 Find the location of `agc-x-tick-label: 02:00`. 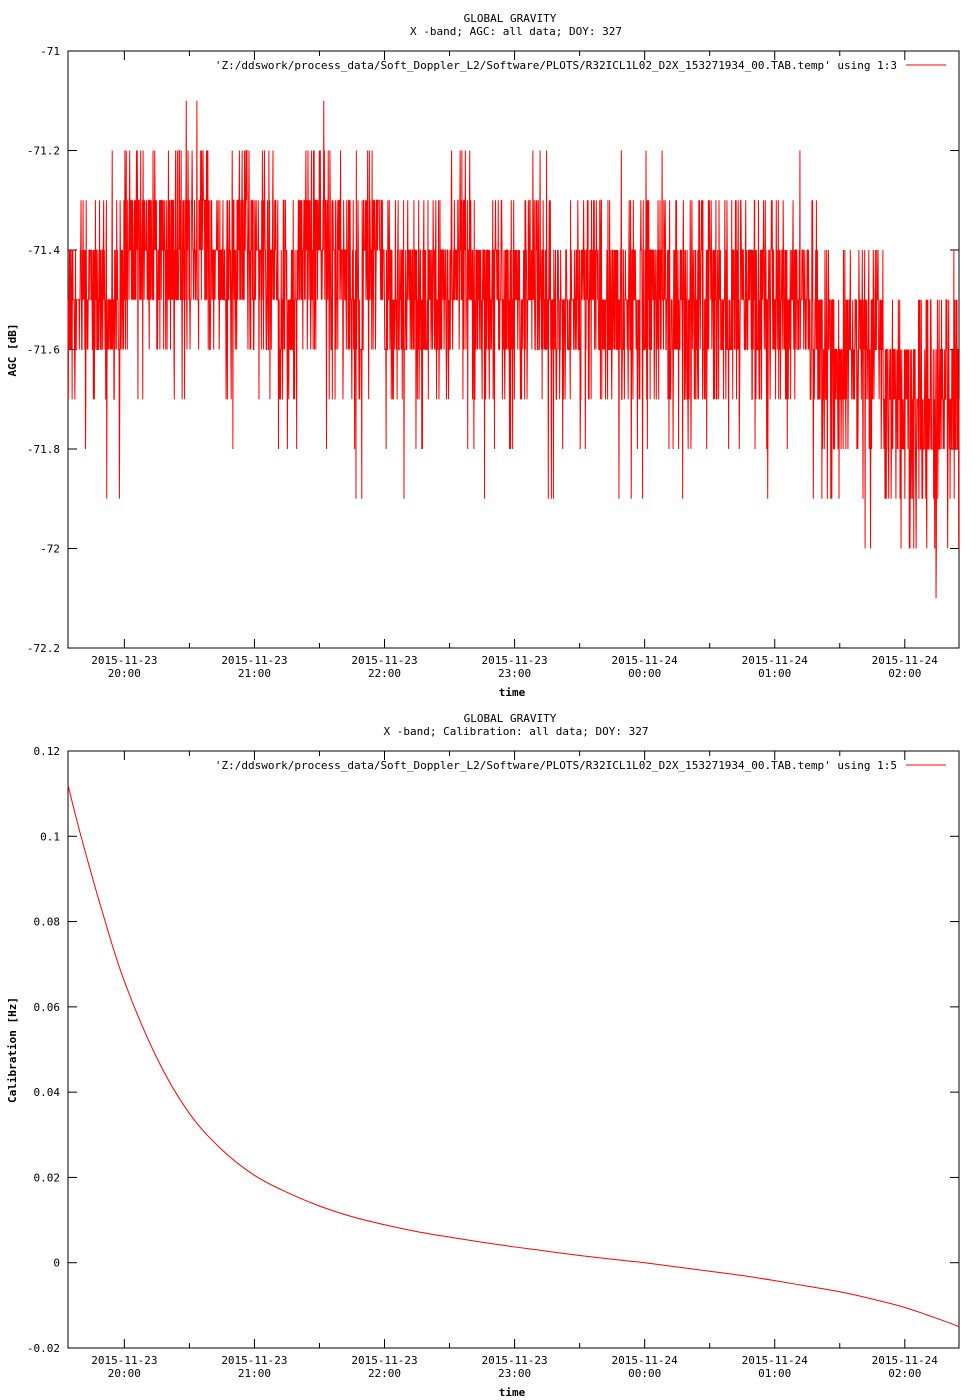

agc-x-tick-label: 02:00 is located at coordinates (904, 673).